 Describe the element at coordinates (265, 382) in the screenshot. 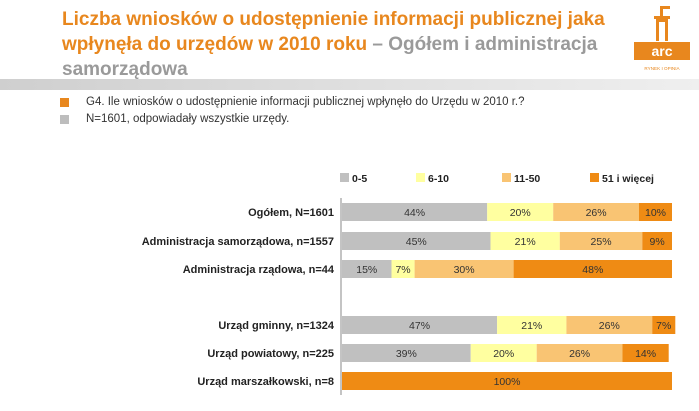

I see `category-label-6: Urząd marszałkowski, n=8` at that location.